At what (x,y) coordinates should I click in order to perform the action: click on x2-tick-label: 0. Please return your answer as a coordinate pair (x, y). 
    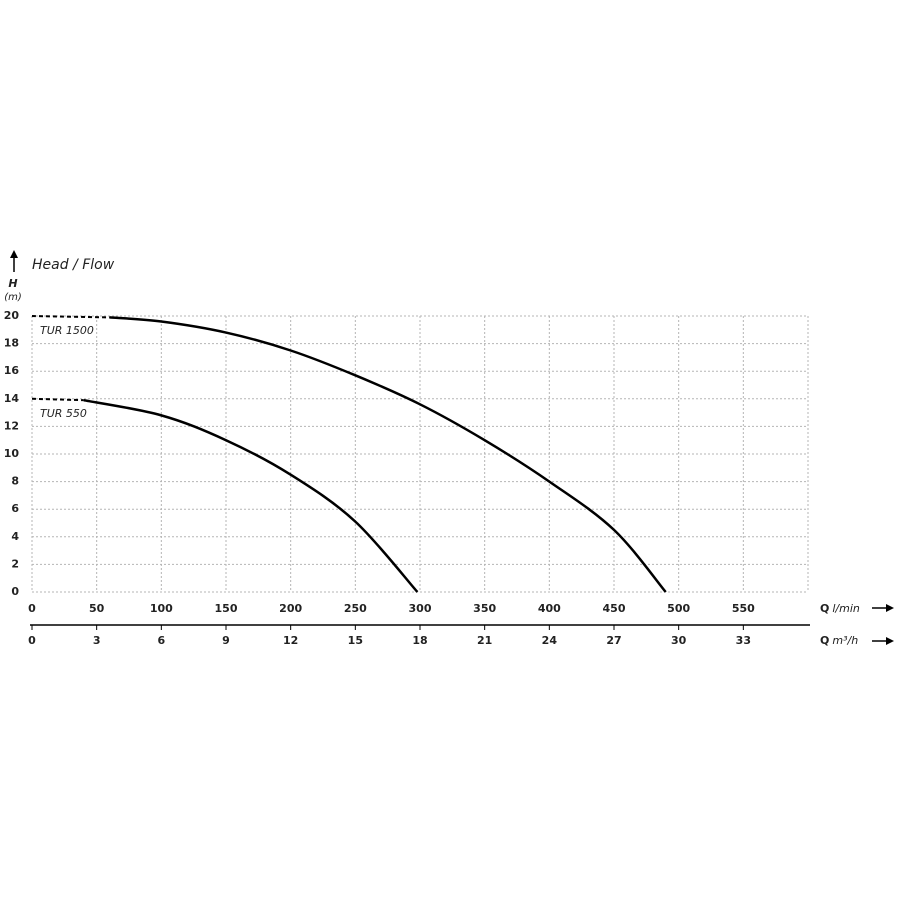
    Looking at the image, I should click on (32, 640).